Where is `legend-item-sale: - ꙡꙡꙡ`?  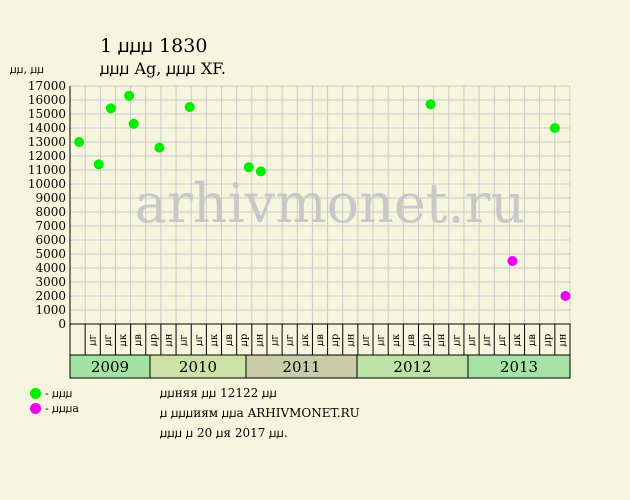
legend-item-sale: - ꙡꙡꙡ is located at coordinates (51, 393).